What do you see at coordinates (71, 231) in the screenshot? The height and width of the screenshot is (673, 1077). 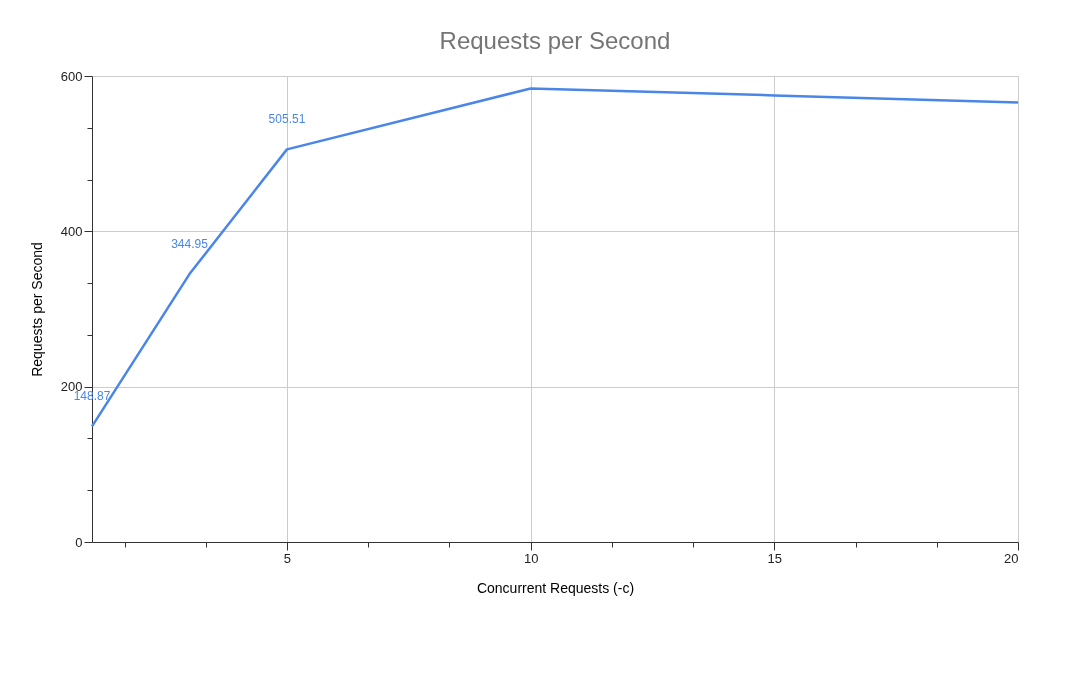 I see `y-tick-label: 400` at bounding box center [71, 231].